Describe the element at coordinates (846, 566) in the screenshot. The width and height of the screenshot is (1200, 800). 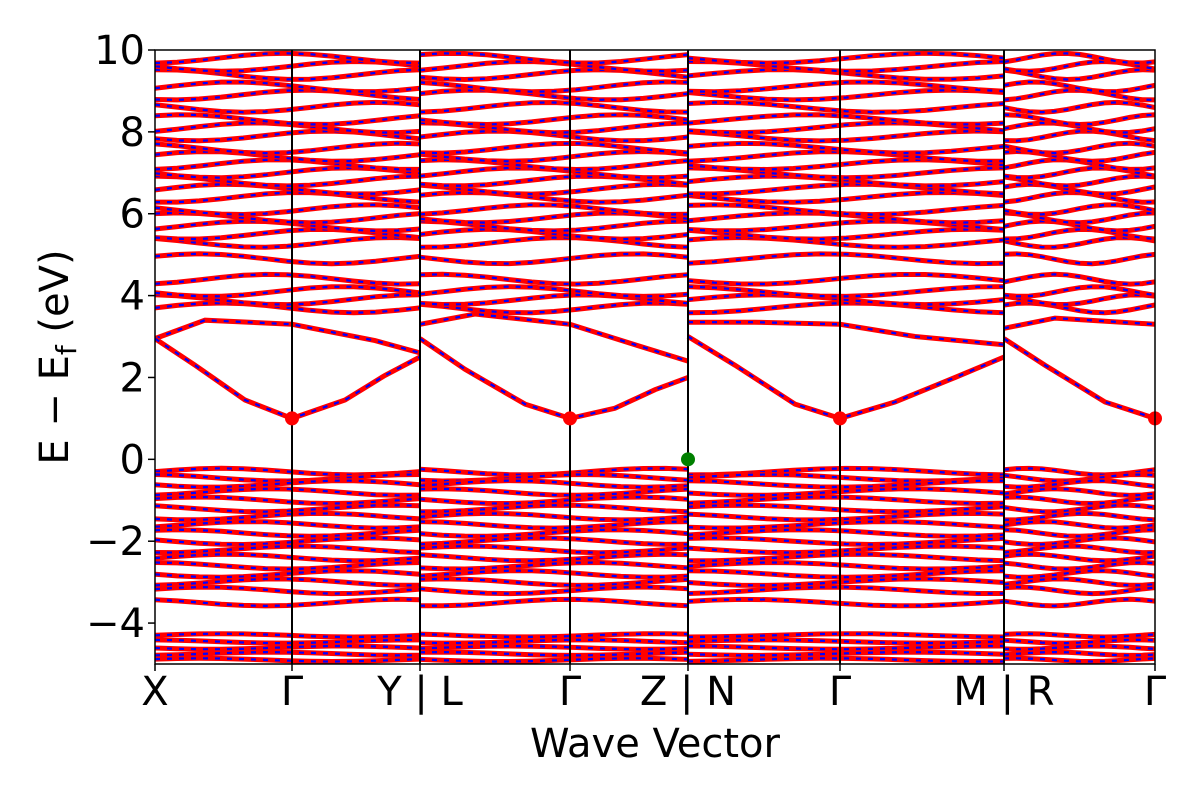
I see `valence-band-12-seg2-spin-down` at that location.